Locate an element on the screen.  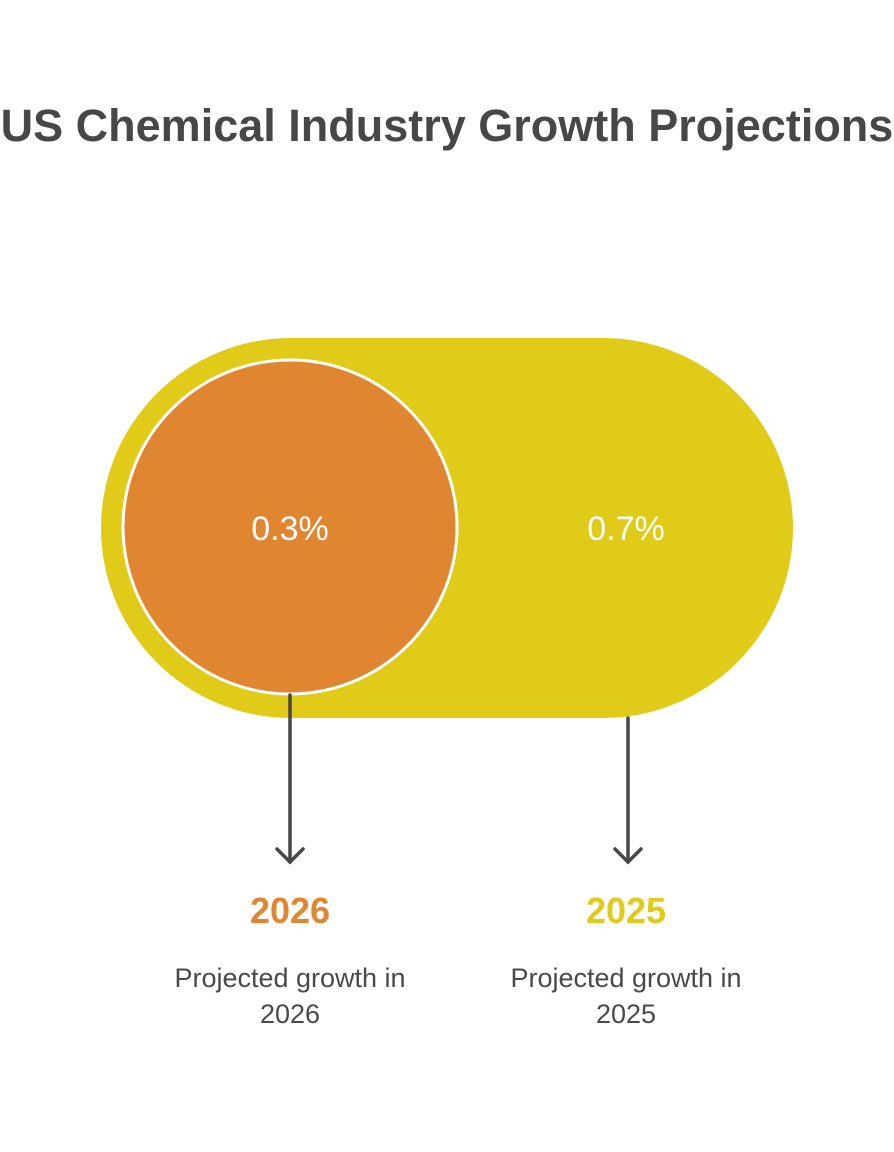
diagram-title: US Chemical Industry Growth Projections is located at coordinates (447, 125).